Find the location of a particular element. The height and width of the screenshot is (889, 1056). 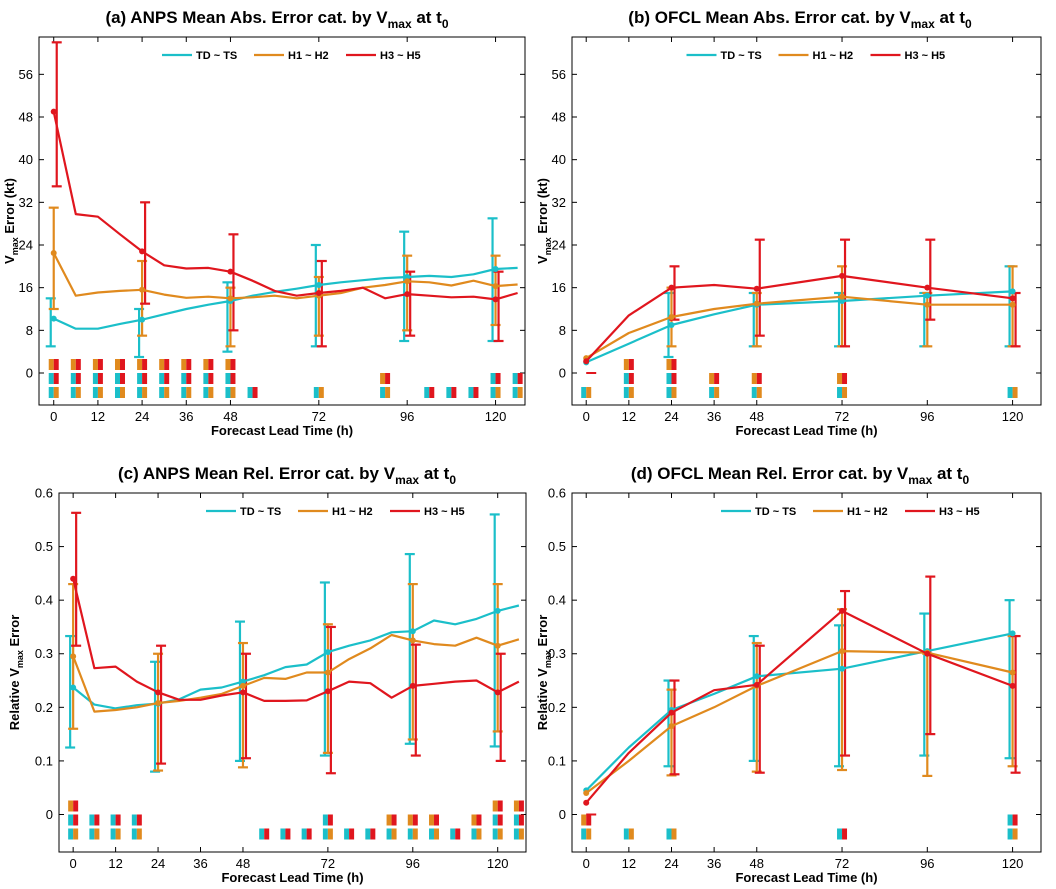

y-tick-label: 0.3 is located at coordinates (44, 653).